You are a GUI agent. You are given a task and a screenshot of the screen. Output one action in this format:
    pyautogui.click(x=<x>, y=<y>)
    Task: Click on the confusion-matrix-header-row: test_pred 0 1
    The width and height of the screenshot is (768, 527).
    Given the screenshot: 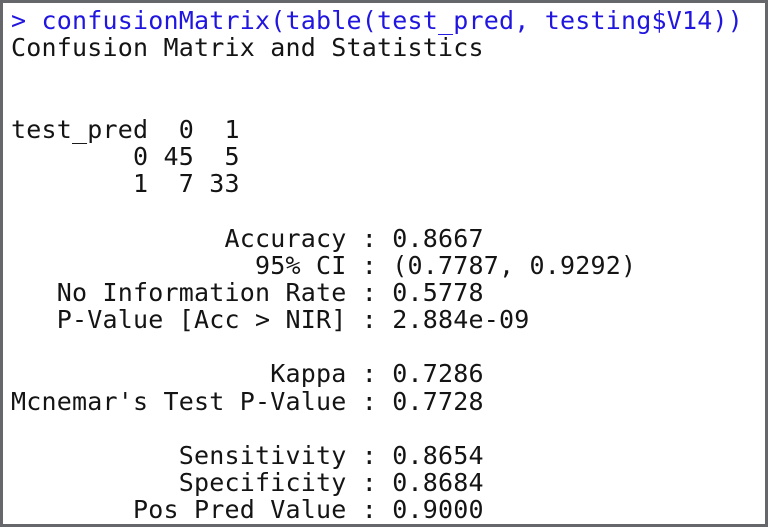 What is the action you would take?
    pyautogui.click(x=125, y=129)
    